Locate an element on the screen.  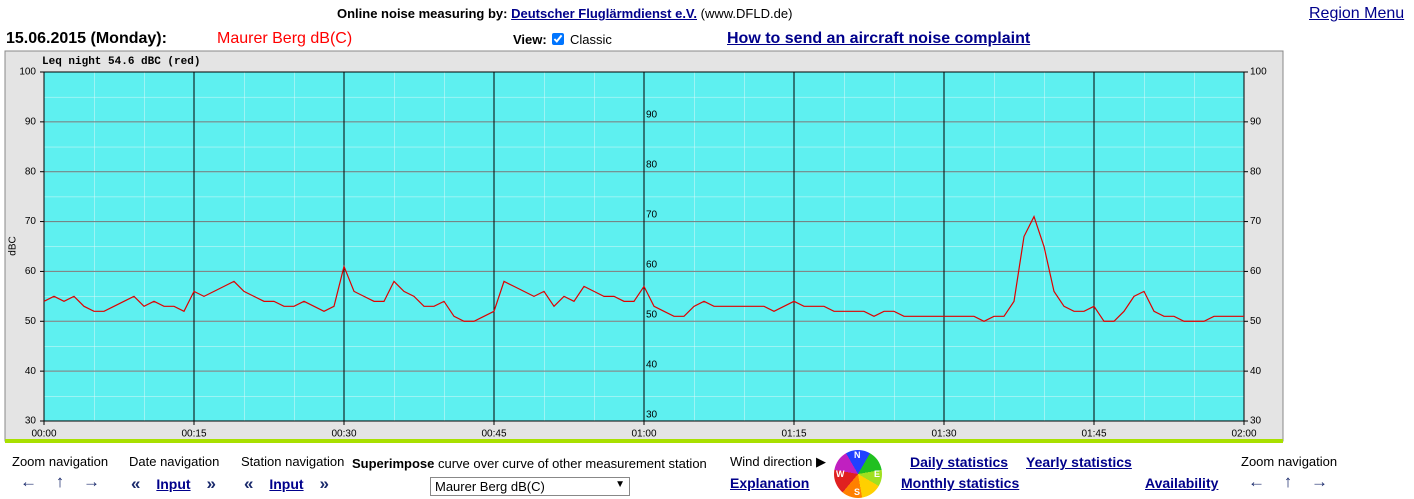
y-tick-label-right: 70 is located at coordinates (1256, 221).